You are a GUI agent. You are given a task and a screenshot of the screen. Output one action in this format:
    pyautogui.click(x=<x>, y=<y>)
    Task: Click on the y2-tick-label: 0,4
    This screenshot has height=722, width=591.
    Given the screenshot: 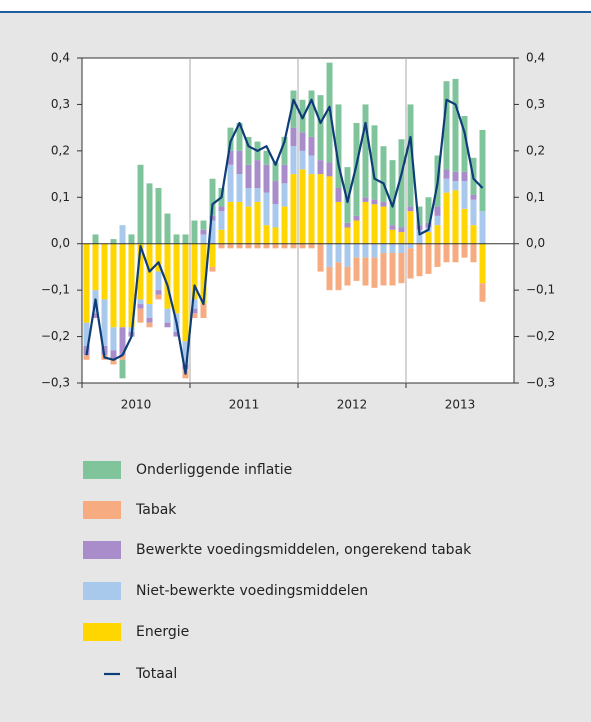 What is the action you would take?
    pyautogui.click(x=535, y=58)
    